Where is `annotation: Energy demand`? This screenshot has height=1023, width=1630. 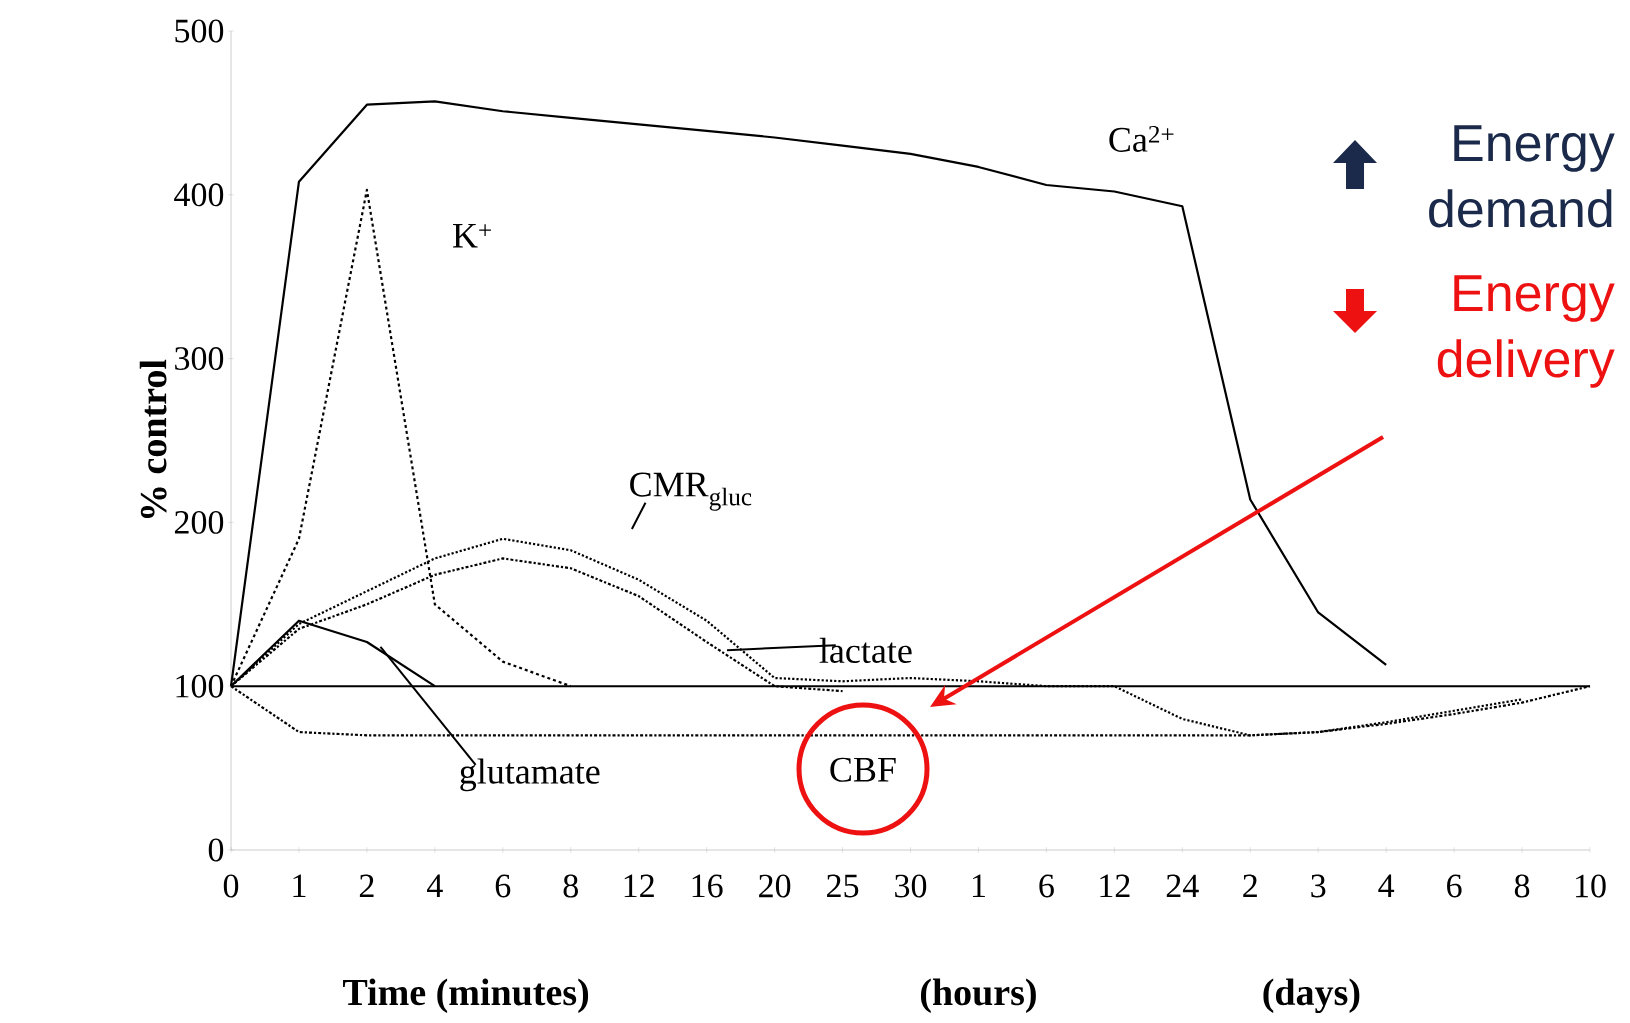 annotation: Energy demand is located at coordinates (1522, 176).